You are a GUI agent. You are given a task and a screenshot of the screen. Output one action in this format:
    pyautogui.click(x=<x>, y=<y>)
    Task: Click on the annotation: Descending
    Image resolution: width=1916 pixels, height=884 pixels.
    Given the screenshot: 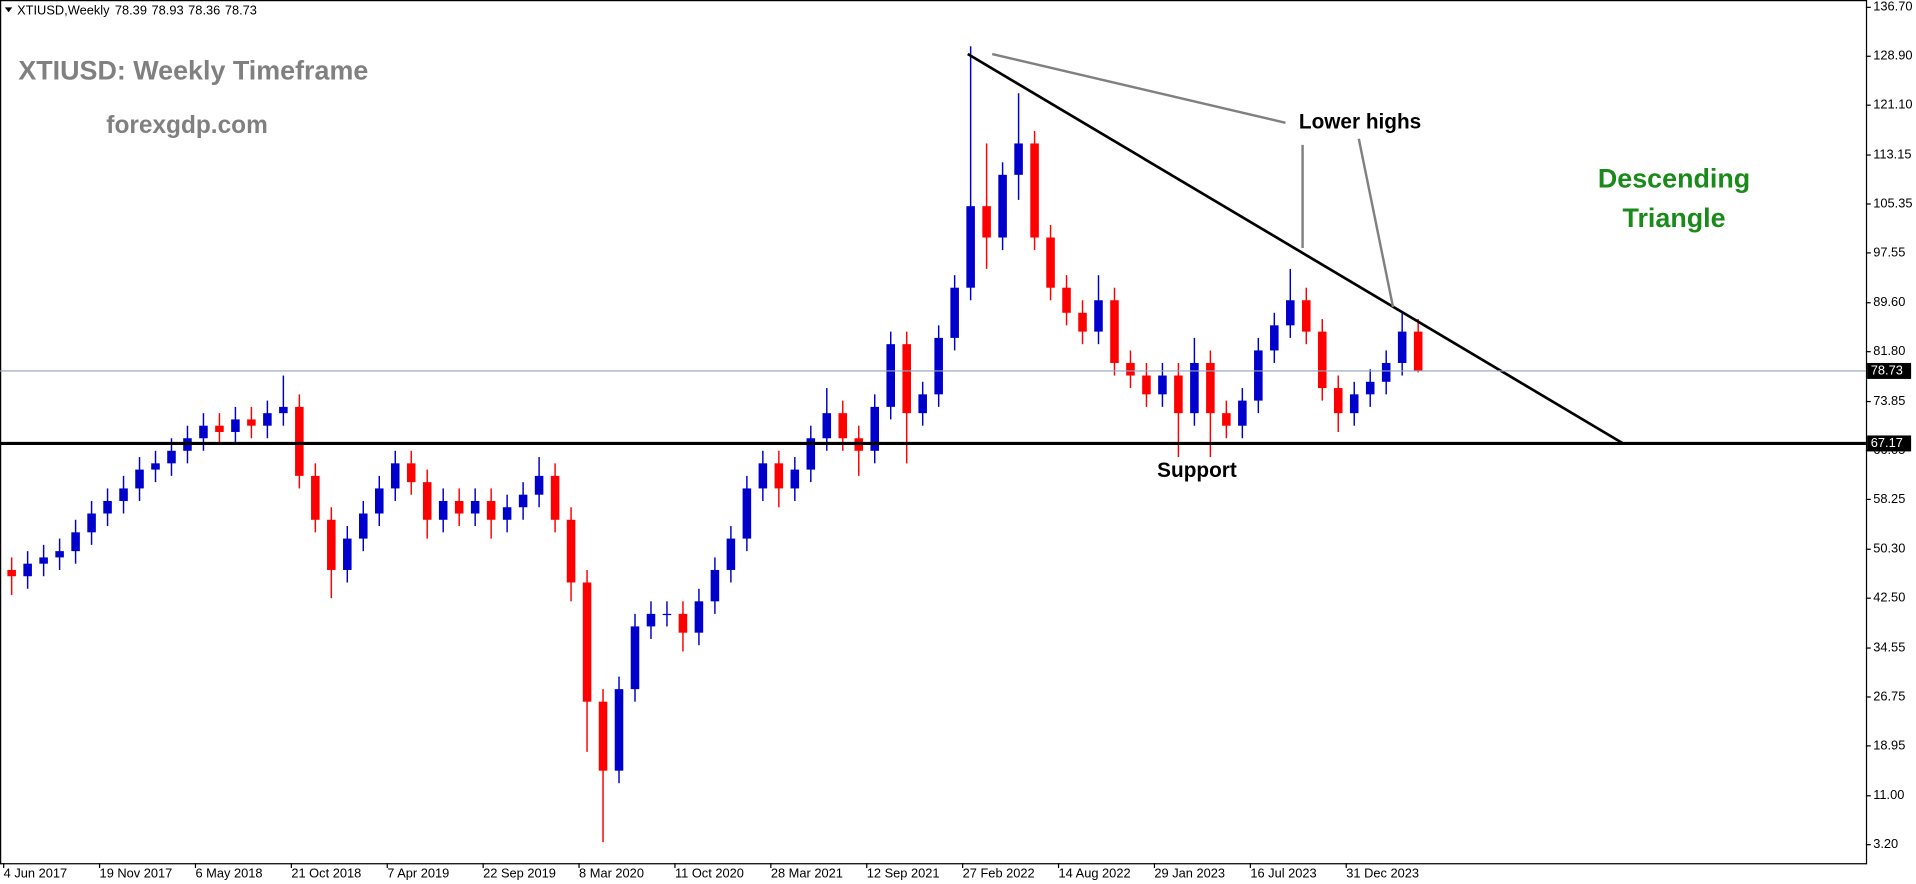 What is the action you would take?
    pyautogui.click(x=1674, y=179)
    